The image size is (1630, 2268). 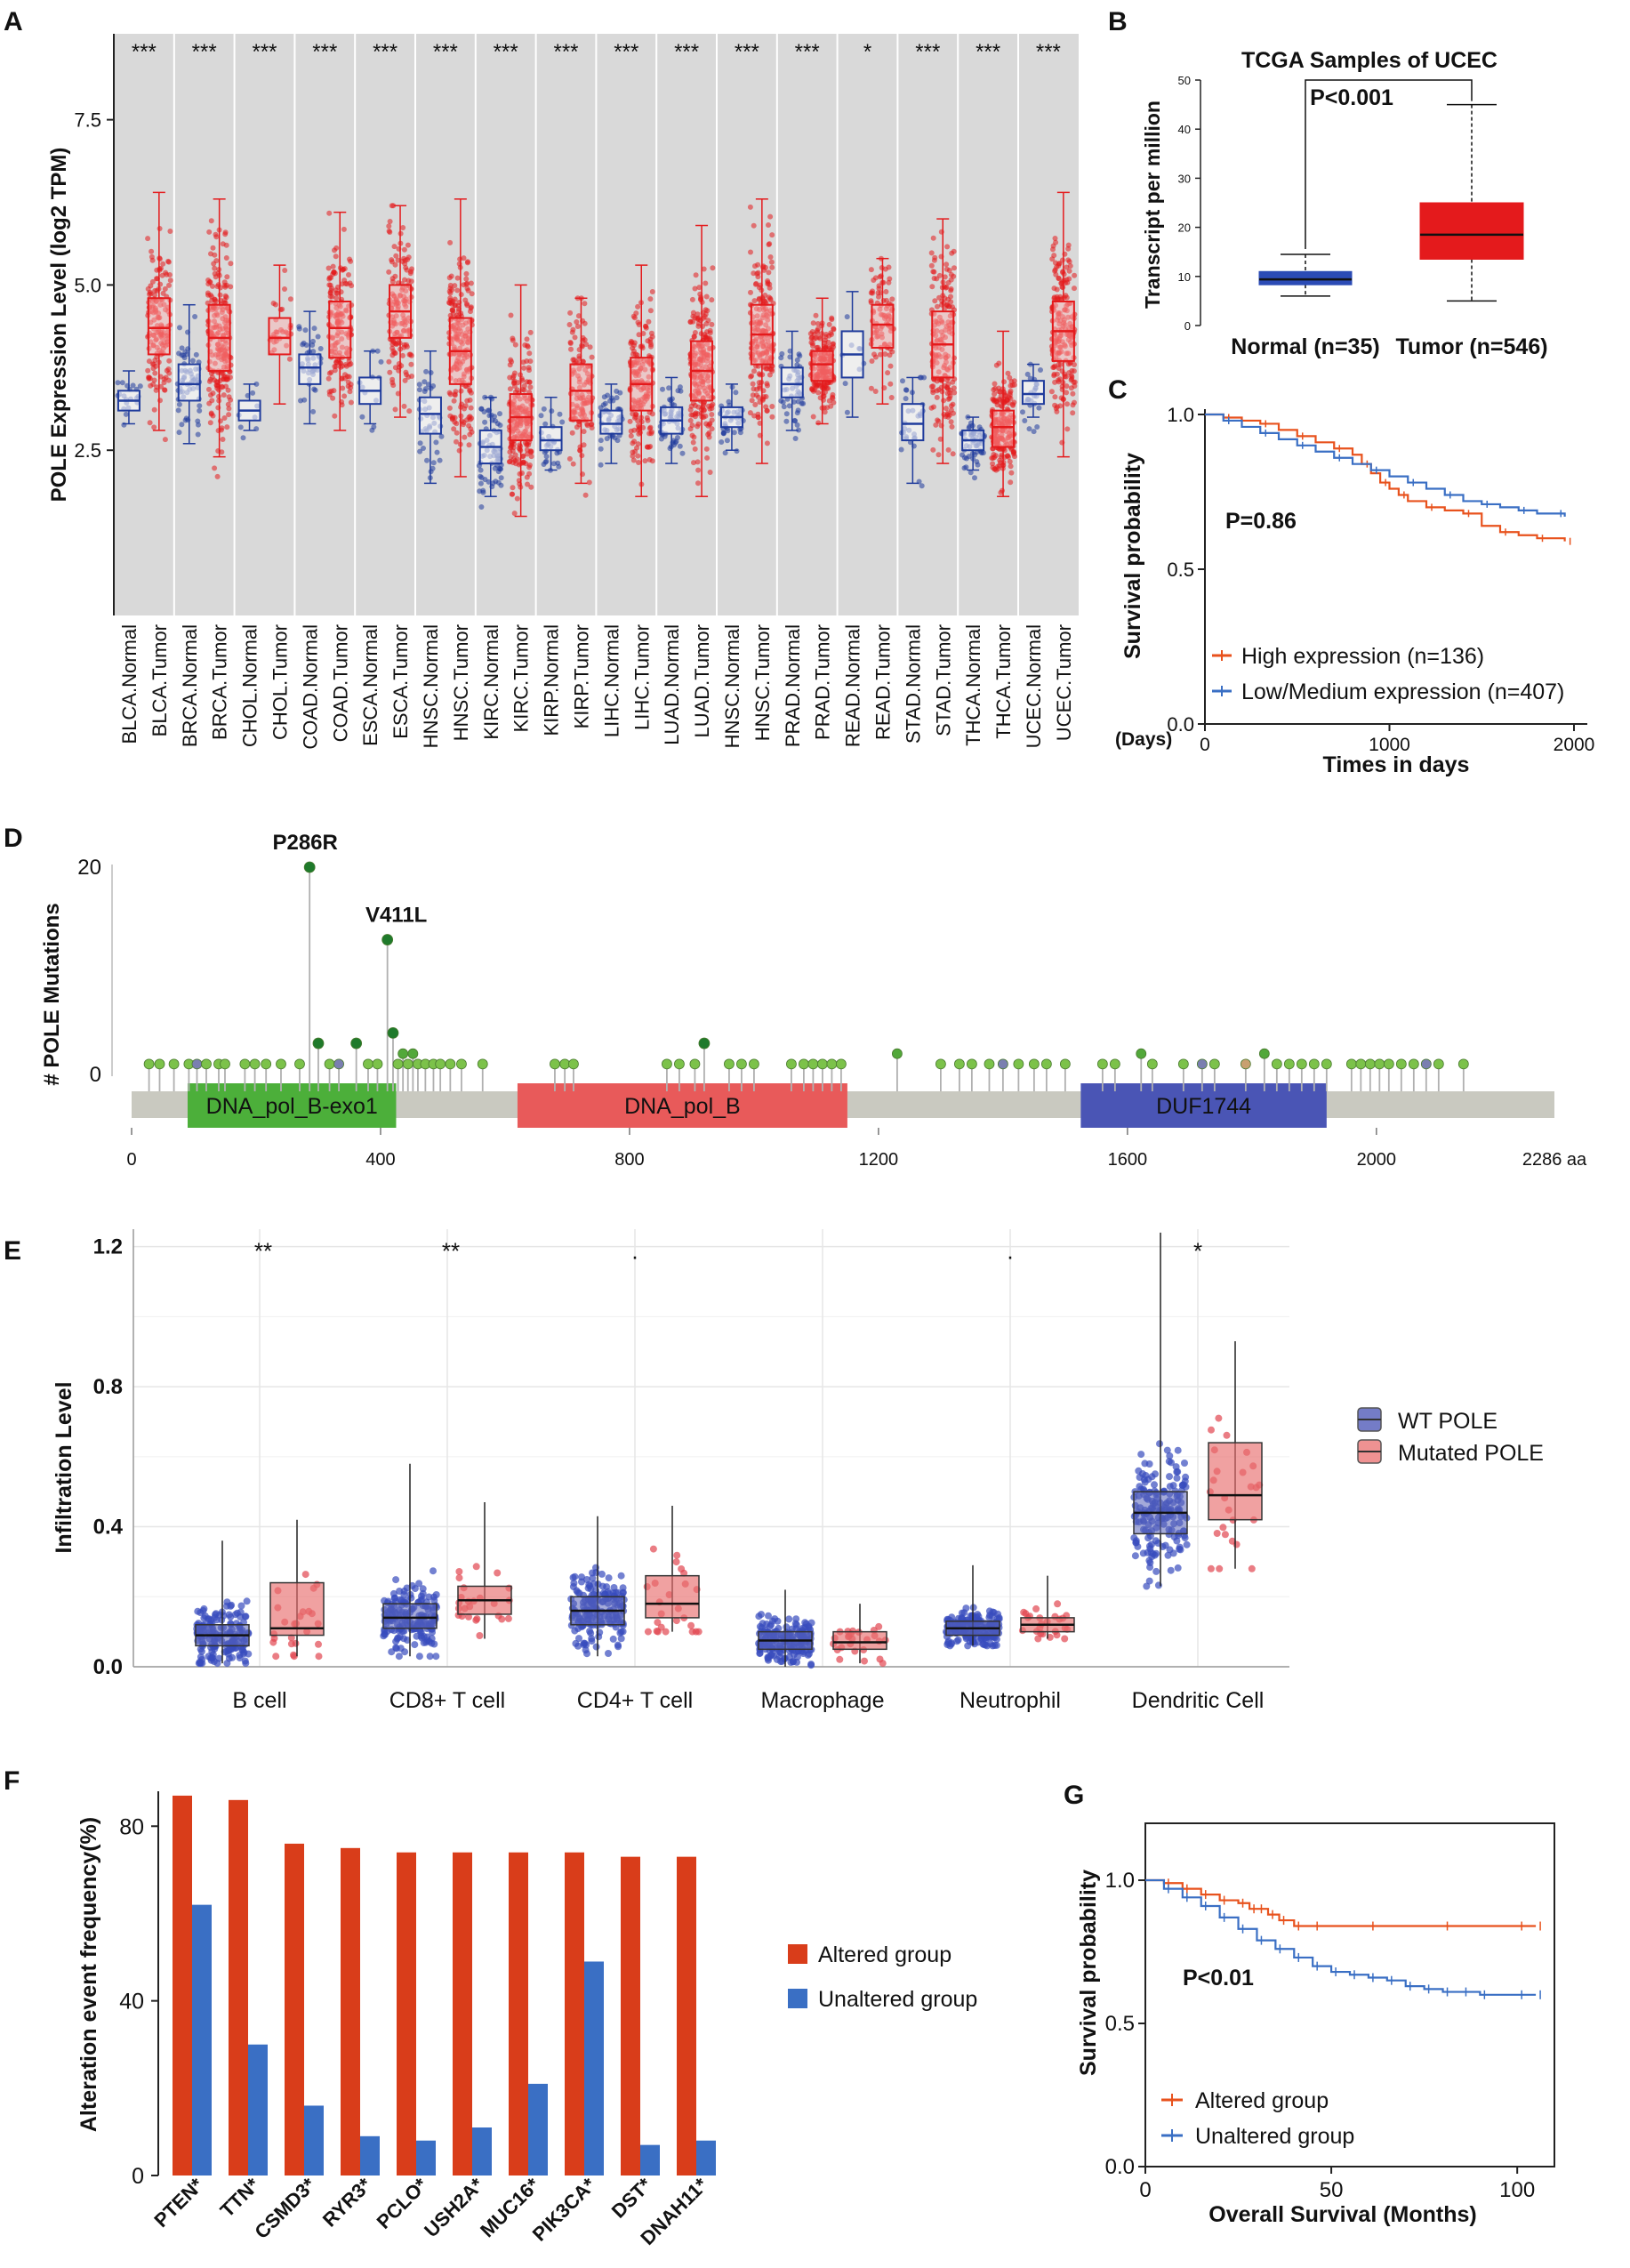 What do you see at coordinates (1034, 686) in the screenshot?
I see `panel-a-x-tick-label: UCEC.Normal` at bounding box center [1034, 686].